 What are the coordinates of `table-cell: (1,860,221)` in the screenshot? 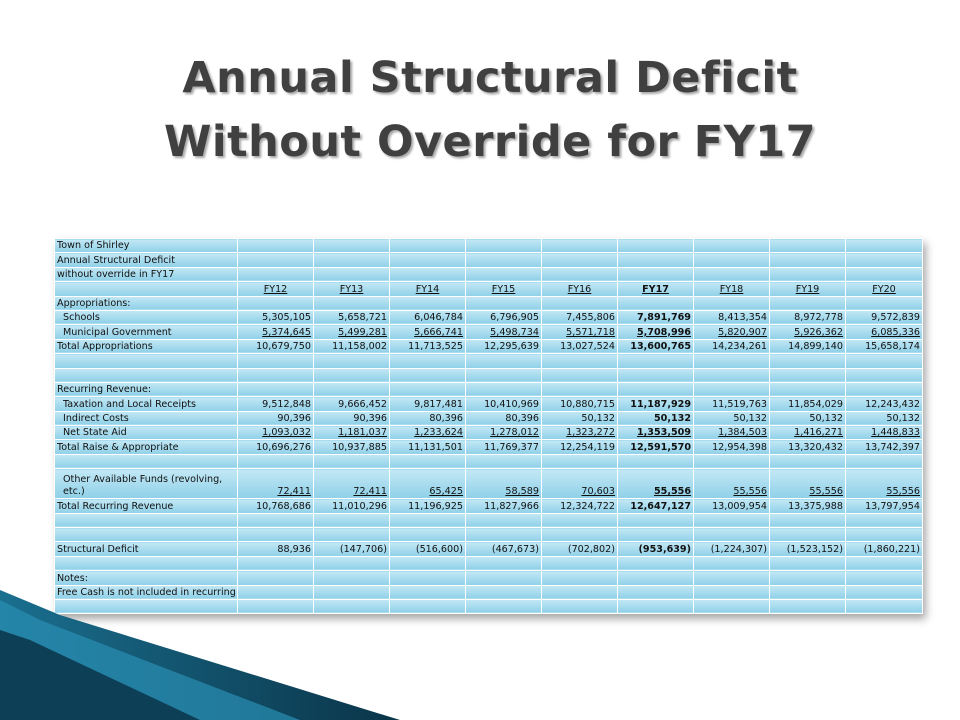 It's located at (884, 549).